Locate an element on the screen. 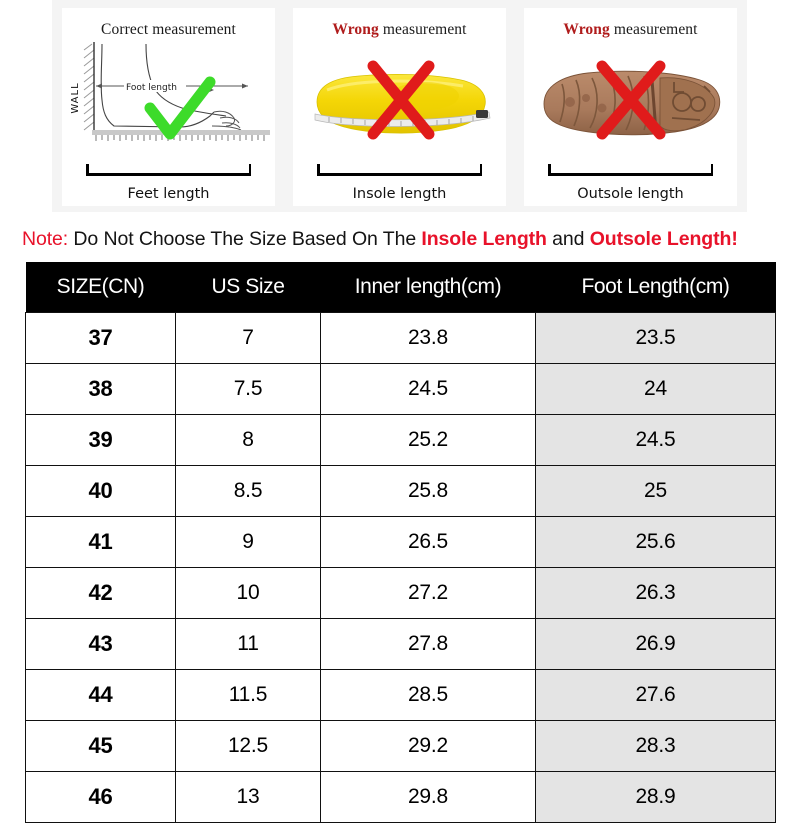  table-row: 37 7 23.8 23.5 is located at coordinates (400, 338).